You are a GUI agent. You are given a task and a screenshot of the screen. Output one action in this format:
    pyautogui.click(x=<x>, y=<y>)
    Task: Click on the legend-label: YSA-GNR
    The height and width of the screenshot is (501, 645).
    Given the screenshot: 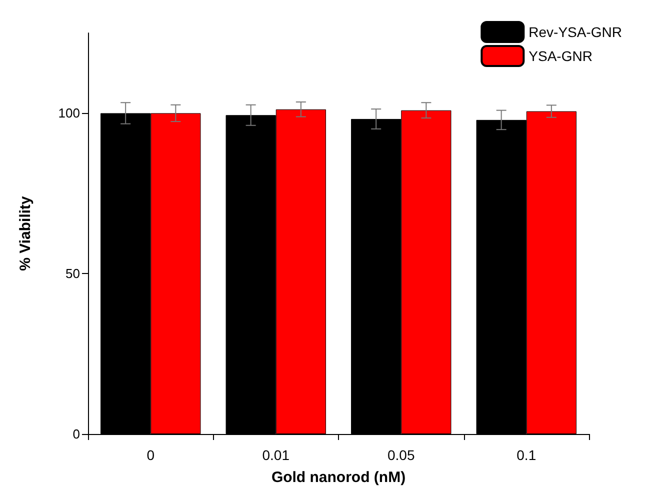 What is the action you would take?
    pyautogui.click(x=560, y=56)
    